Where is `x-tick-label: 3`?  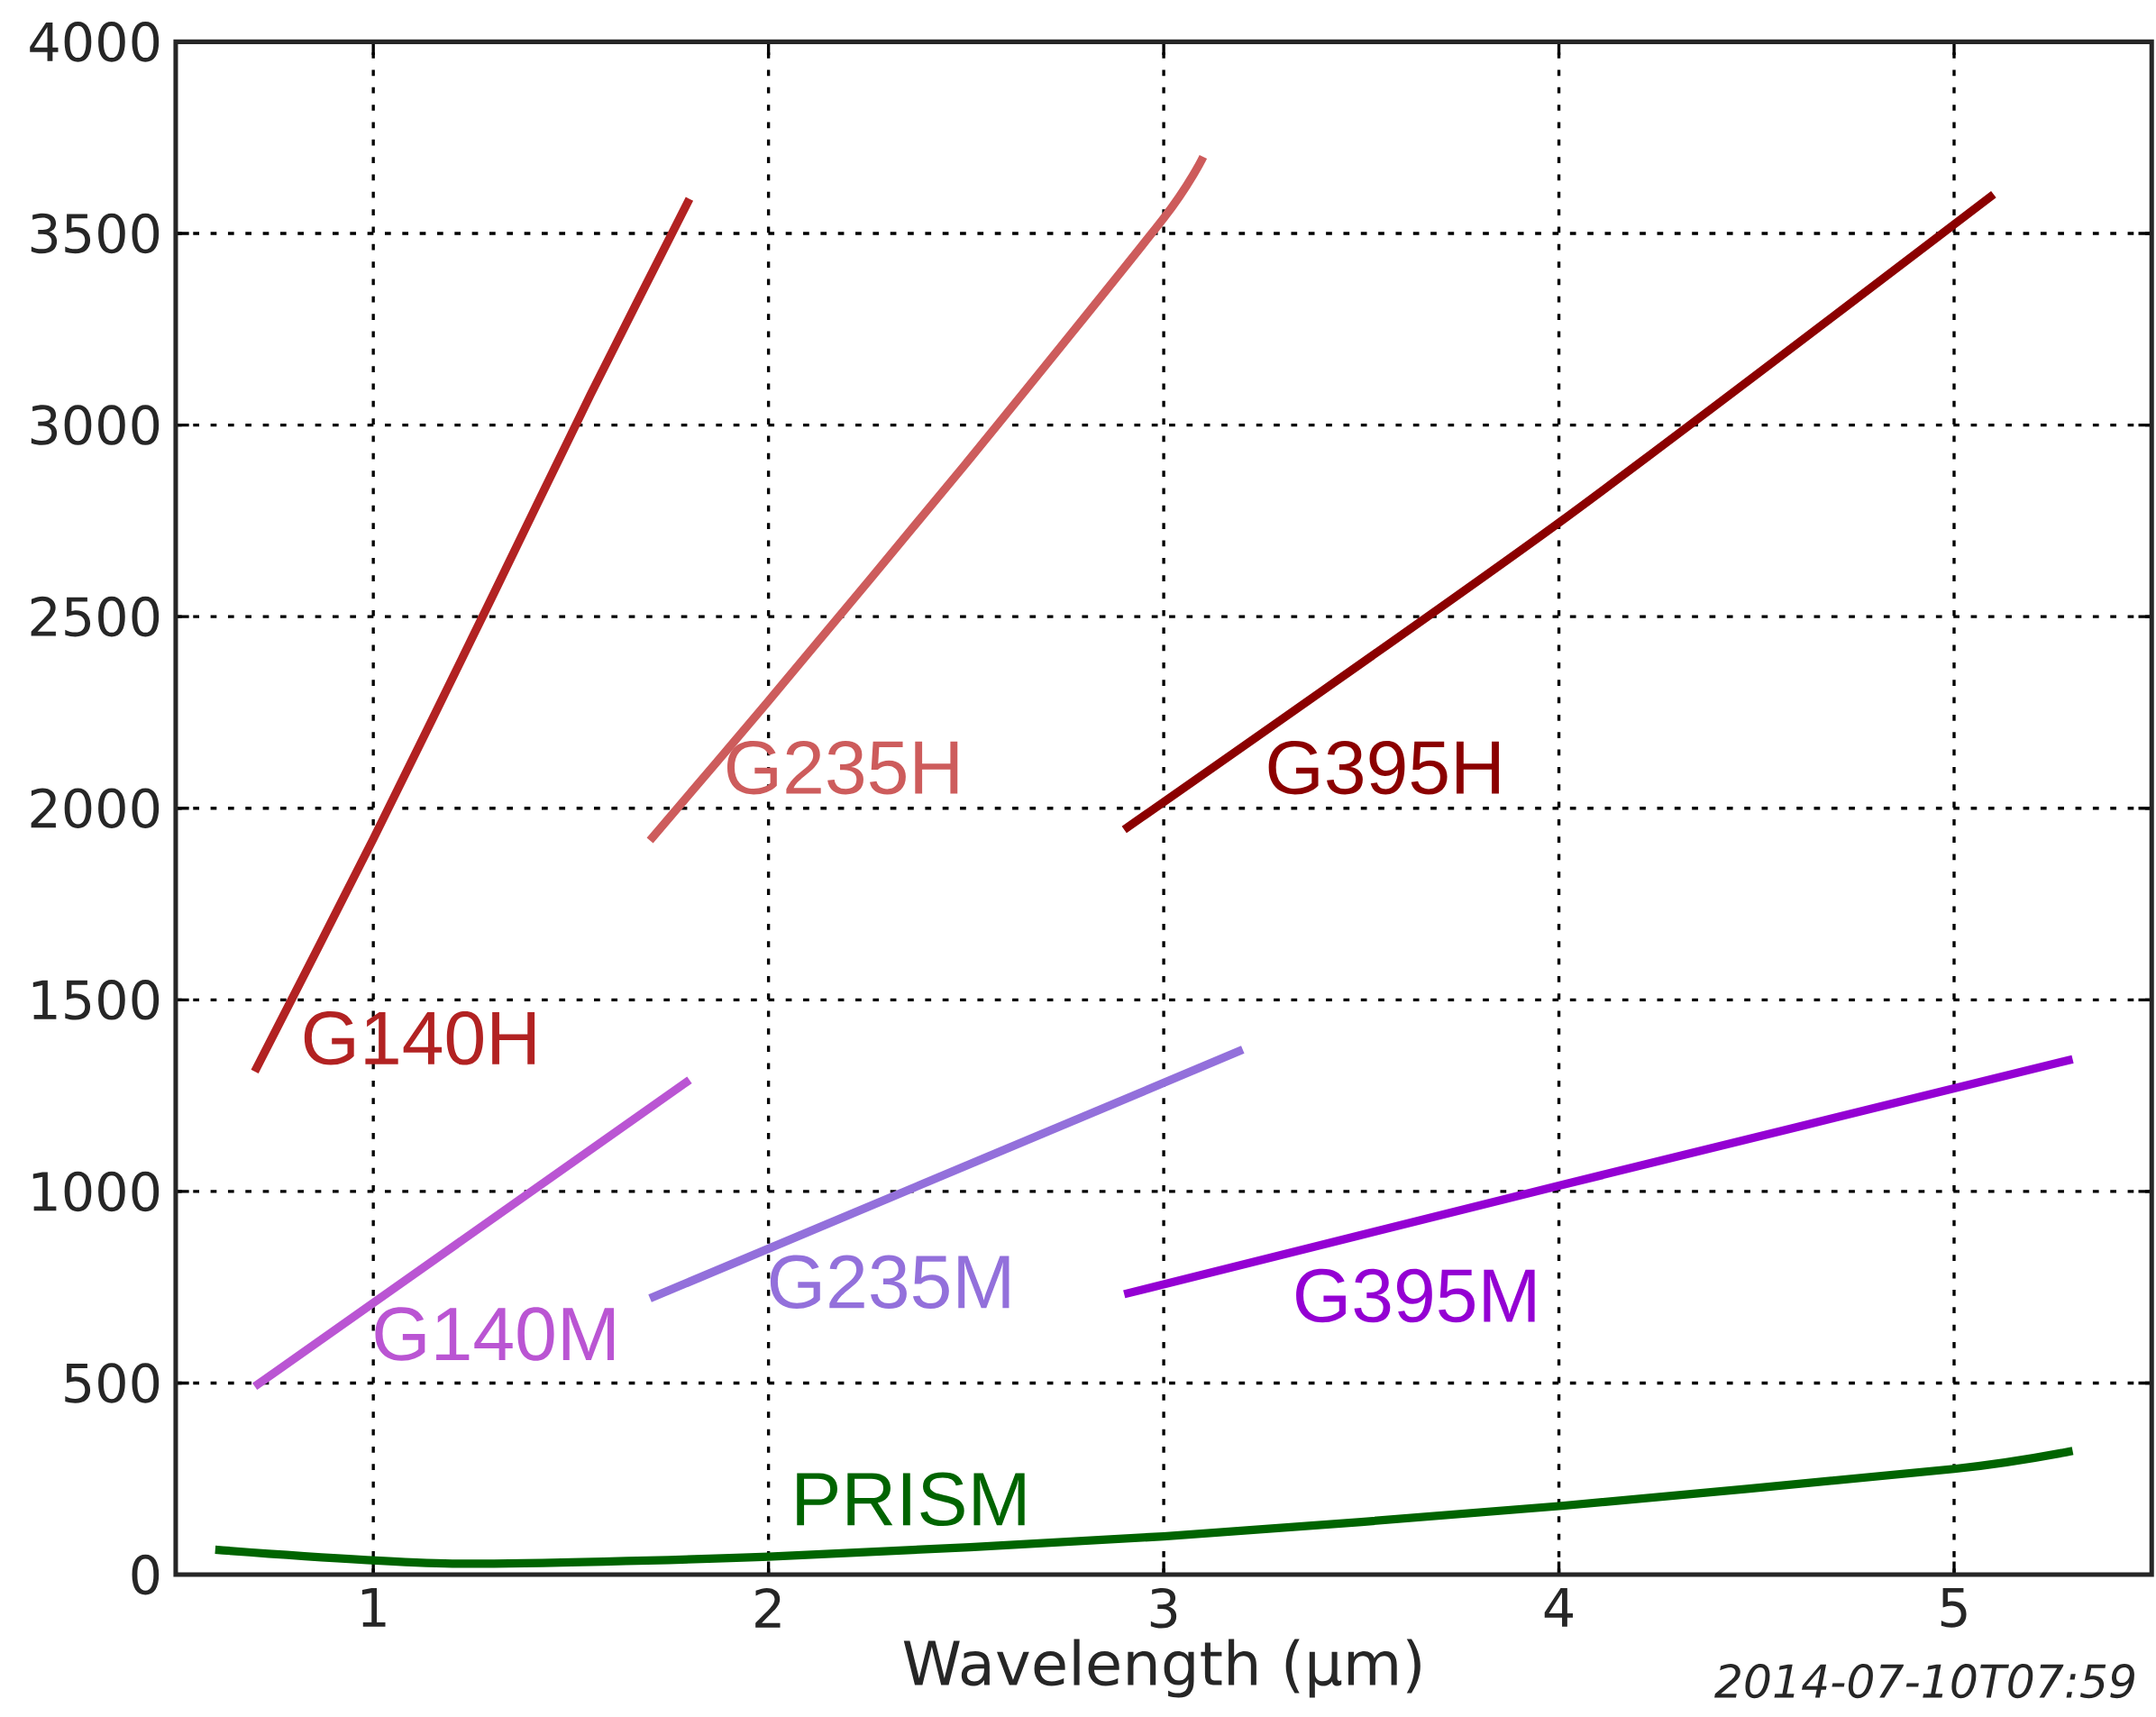 x-tick-label: 3 is located at coordinates (1163, 1608).